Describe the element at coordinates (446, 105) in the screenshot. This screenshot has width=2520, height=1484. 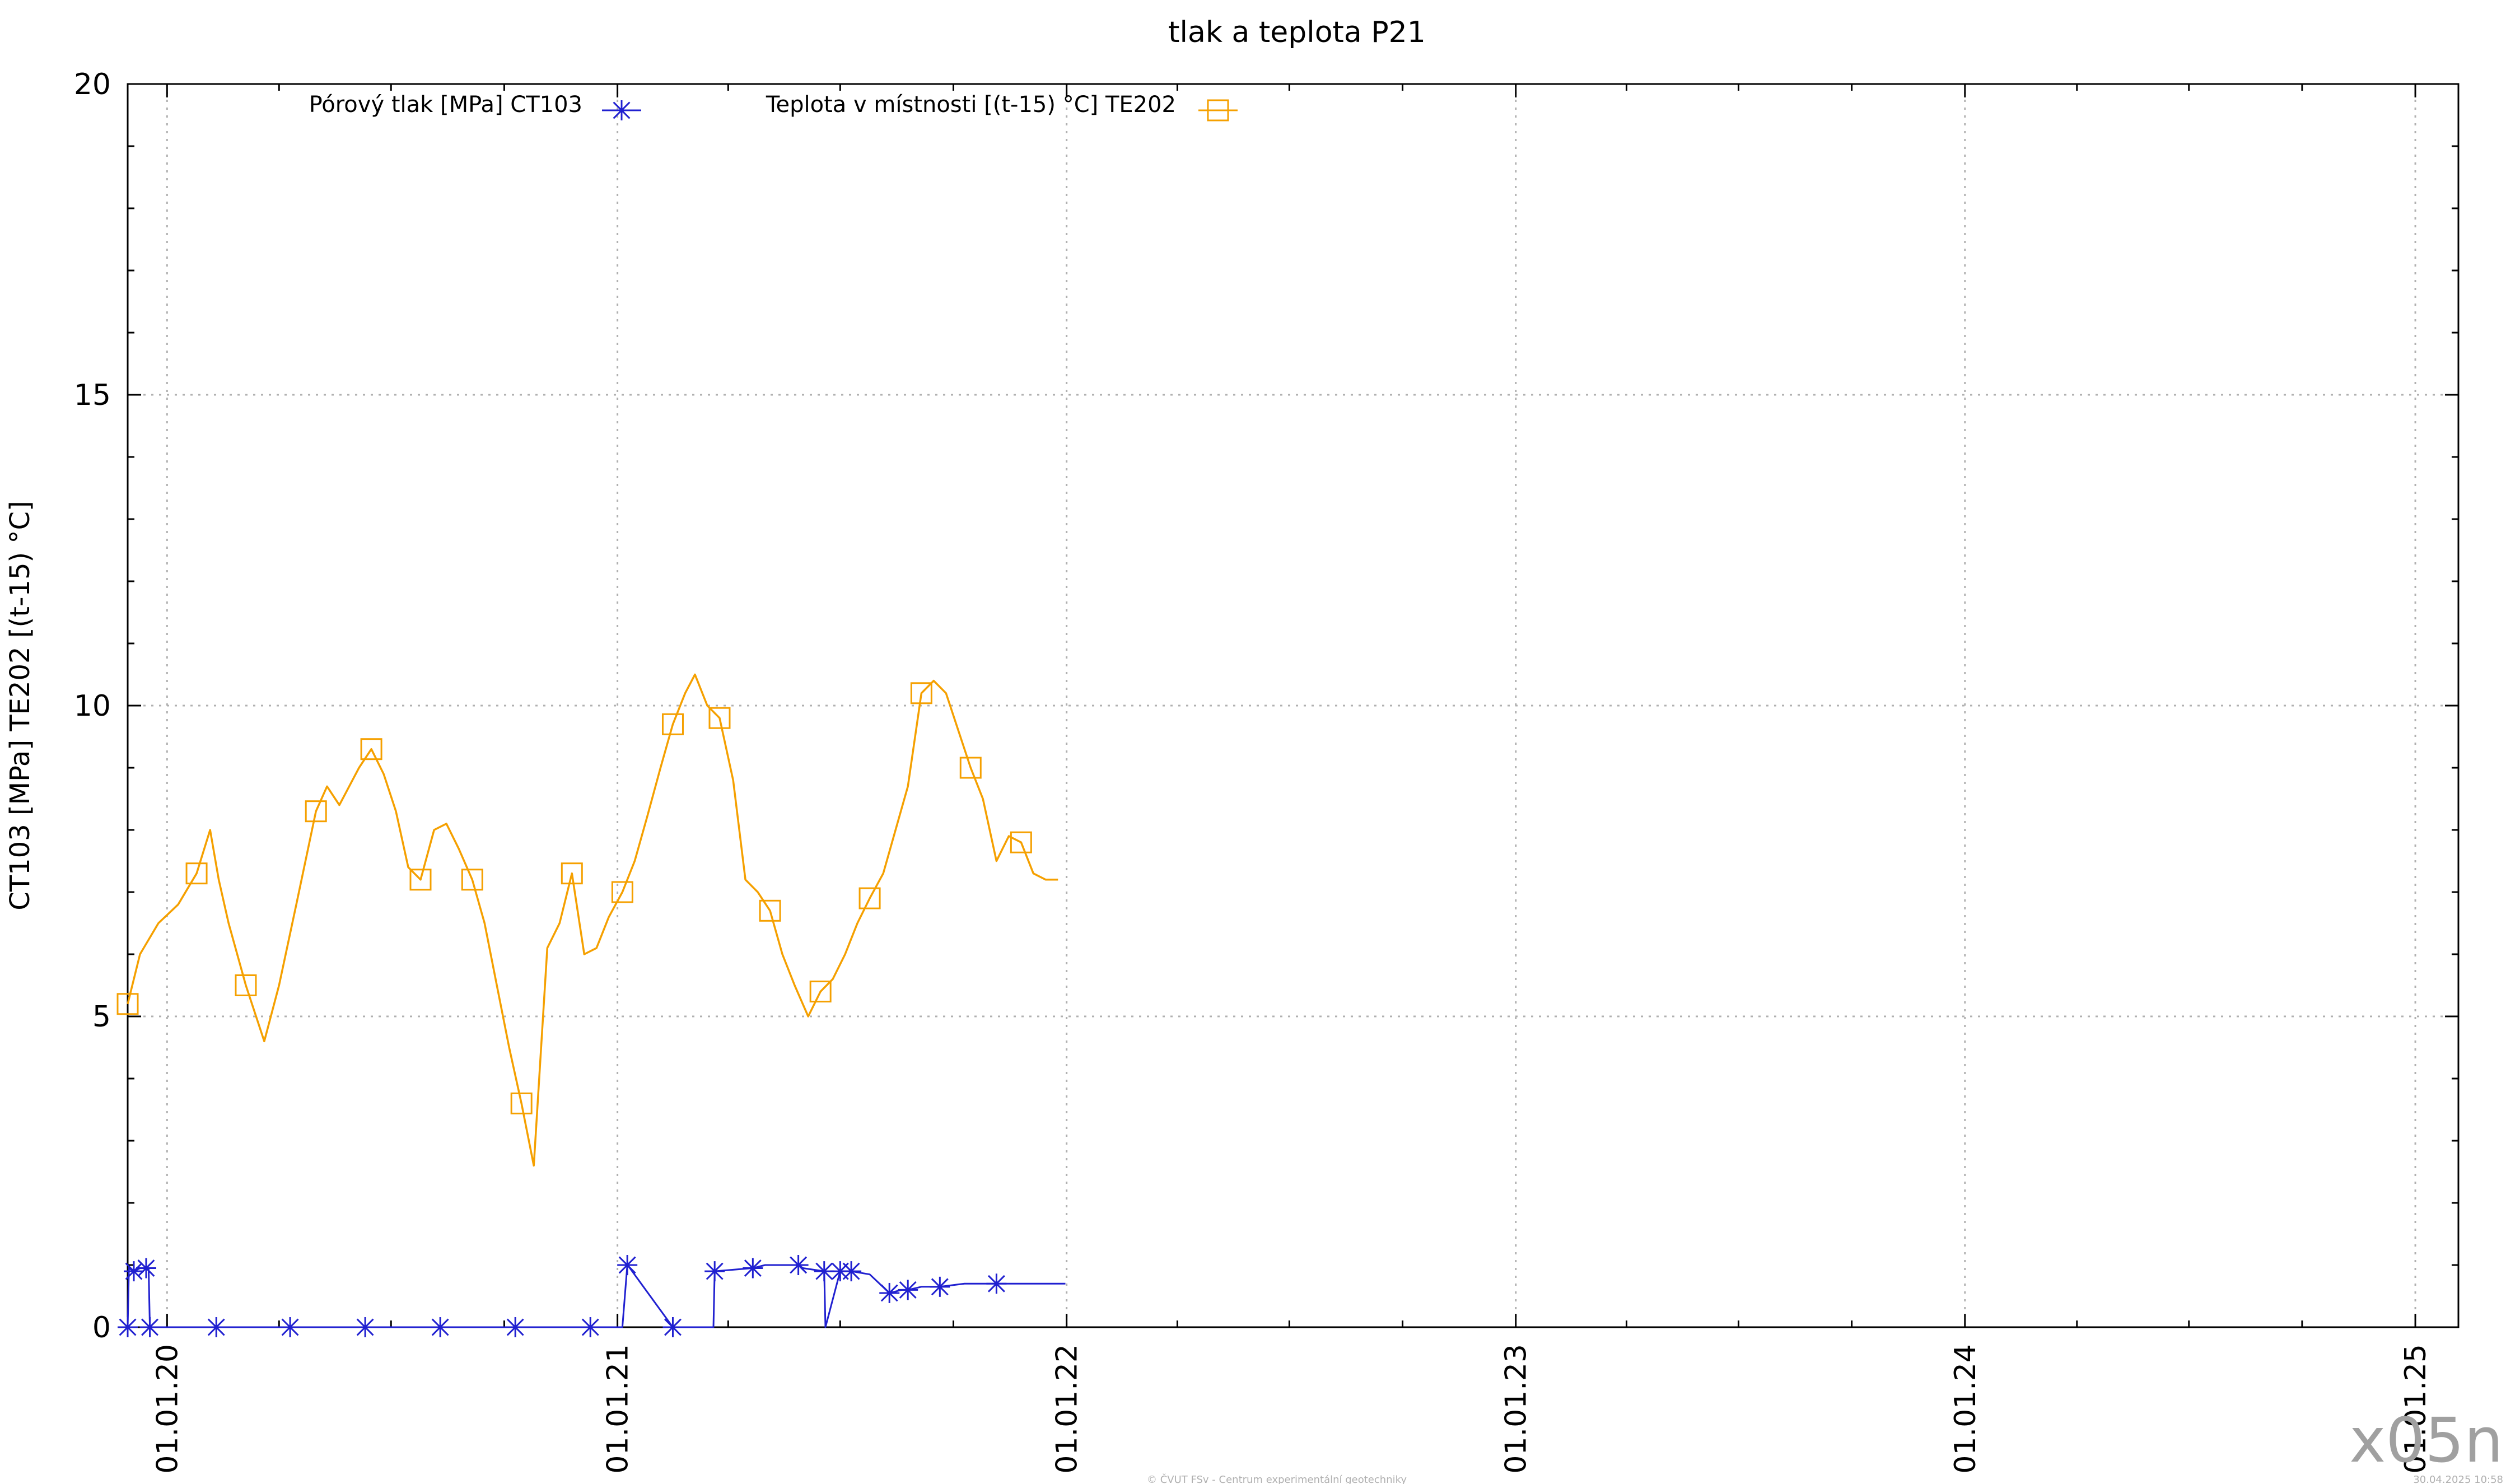
I see `legend-label-pressure: Pórový tlak [MPa] CT103` at that location.